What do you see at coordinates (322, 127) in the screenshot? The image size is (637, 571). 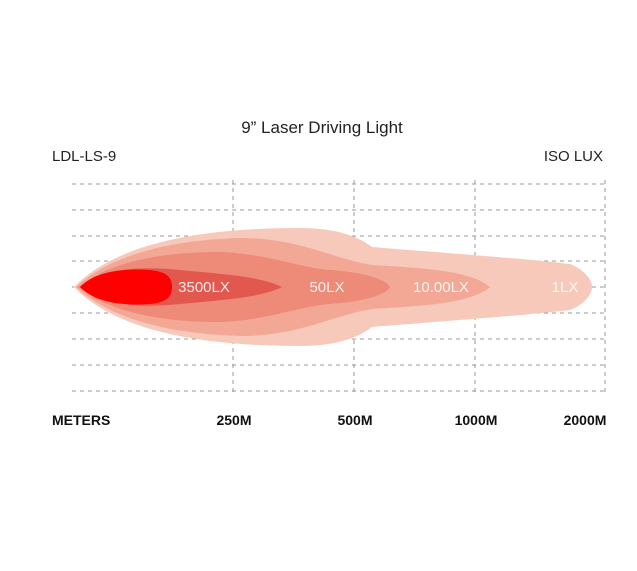 I see `chart-title: 9” Laser Driving Light` at bounding box center [322, 127].